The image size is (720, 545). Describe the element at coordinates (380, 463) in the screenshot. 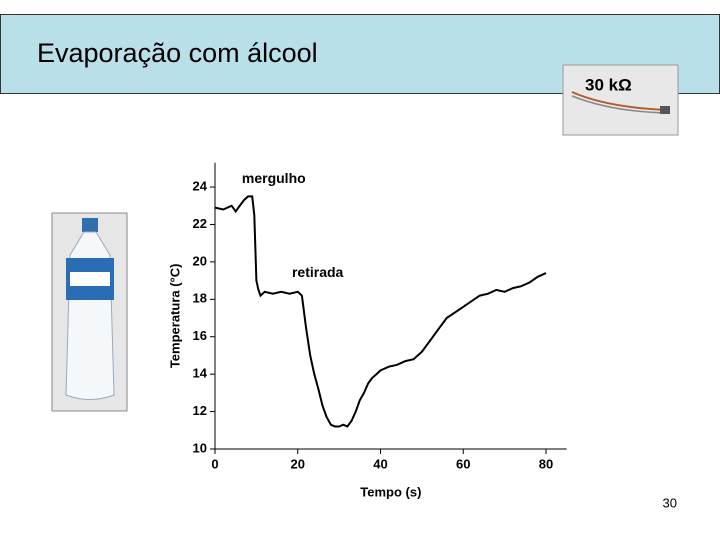

I see `x-tick-label: 40` at that location.